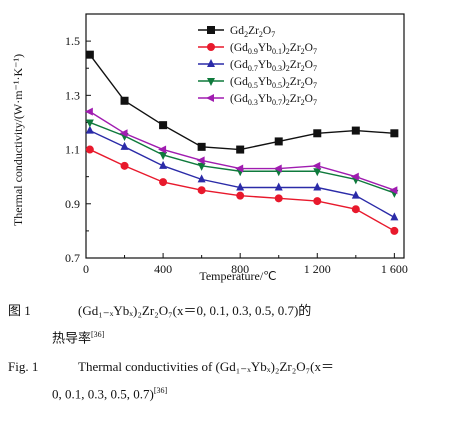 The image size is (450, 423). What do you see at coordinates (86, 269) in the screenshot?
I see `x-tick-label: 0` at bounding box center [86, 269].